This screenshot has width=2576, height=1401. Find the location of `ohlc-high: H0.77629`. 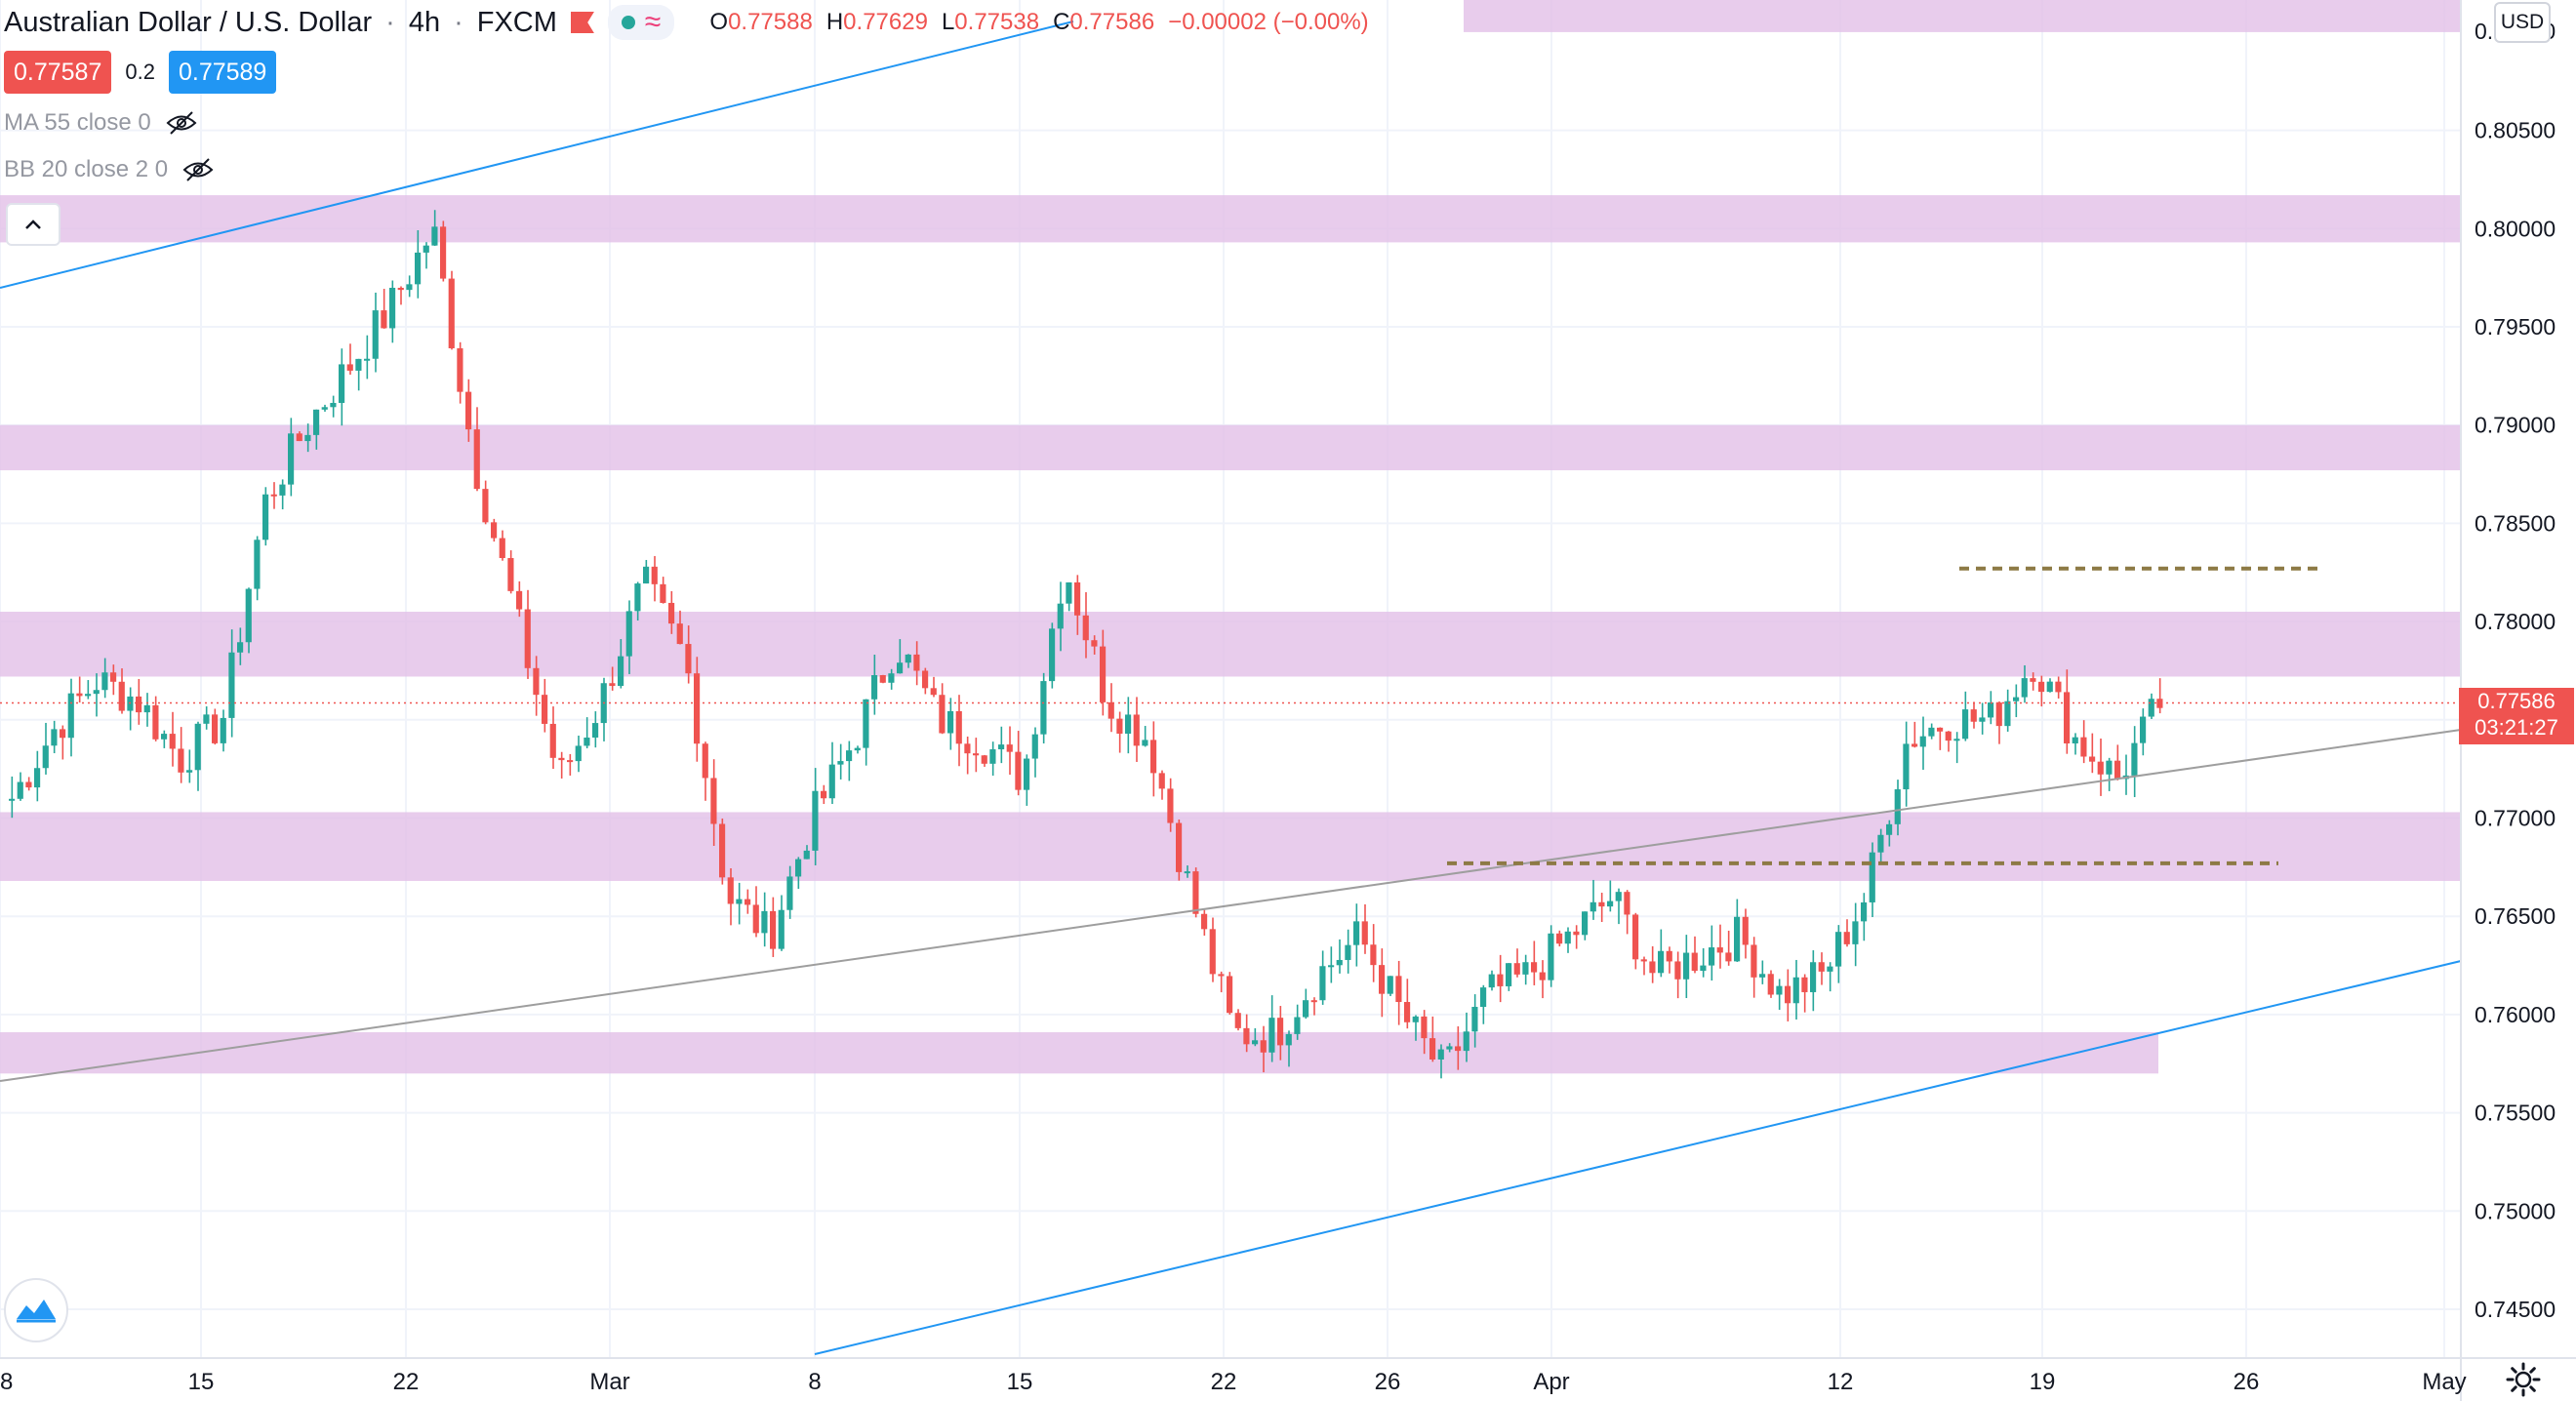

ohlc-high: H0.77629 is located at coordinates (876, 22).